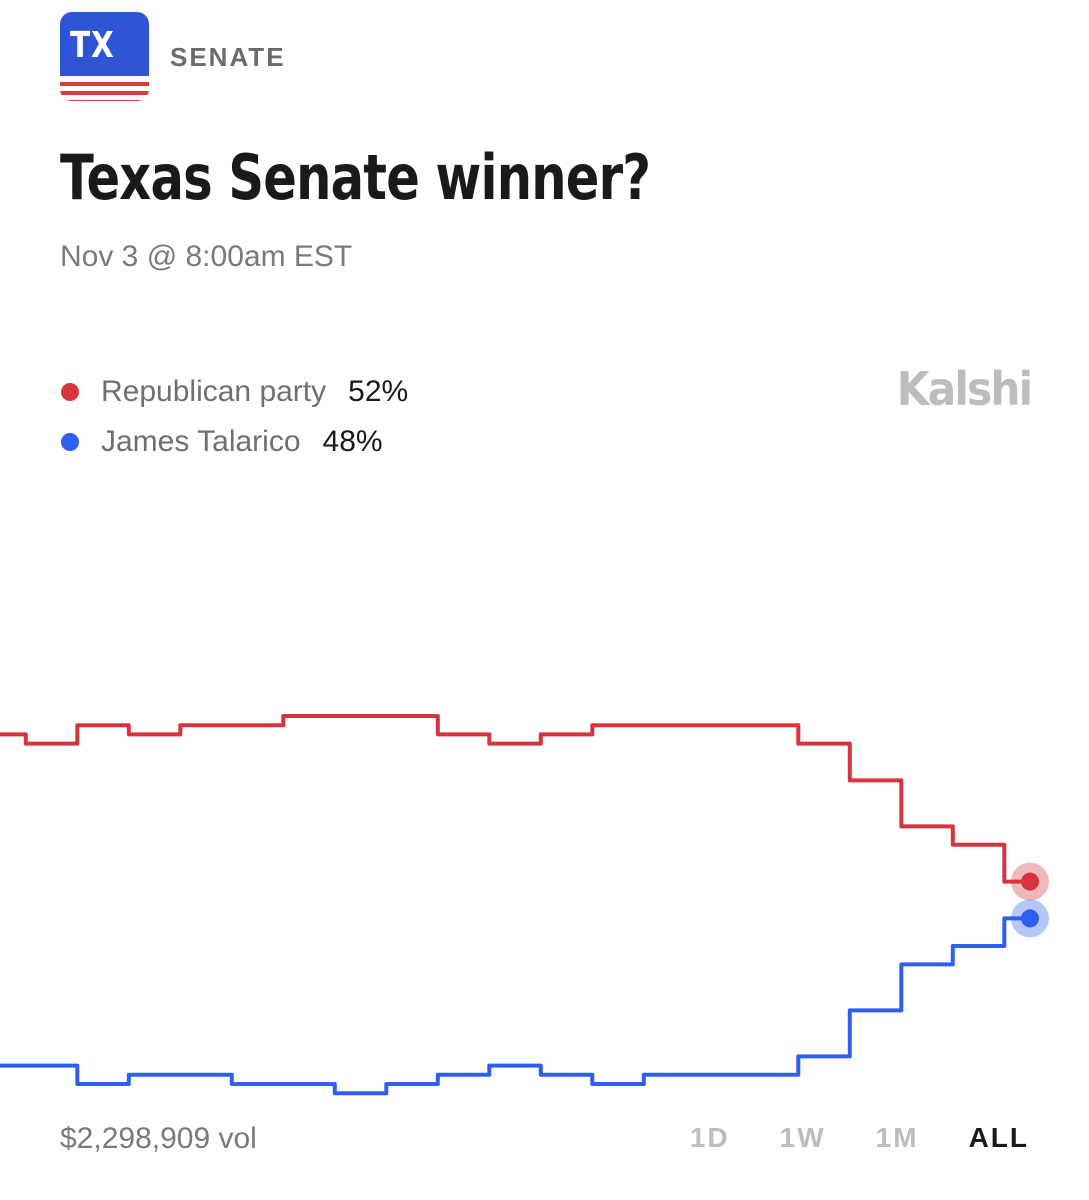 This screenshot has height=1200, width=1089. I want to click on legend-name: James Talarico, so click(201, 441).